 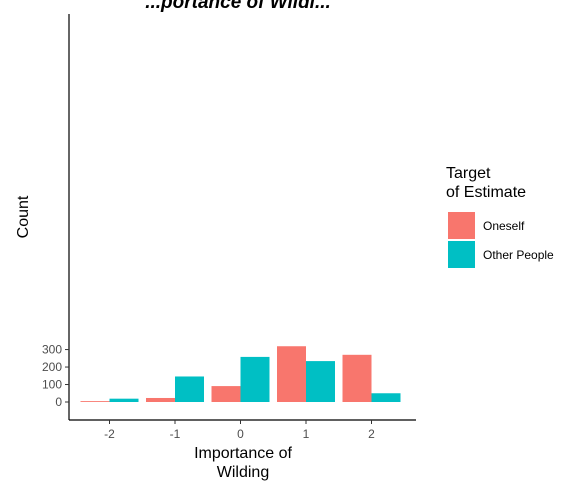 I want to click on y-ticks-group: 0 100 200 300, so click(x=55, y=376).